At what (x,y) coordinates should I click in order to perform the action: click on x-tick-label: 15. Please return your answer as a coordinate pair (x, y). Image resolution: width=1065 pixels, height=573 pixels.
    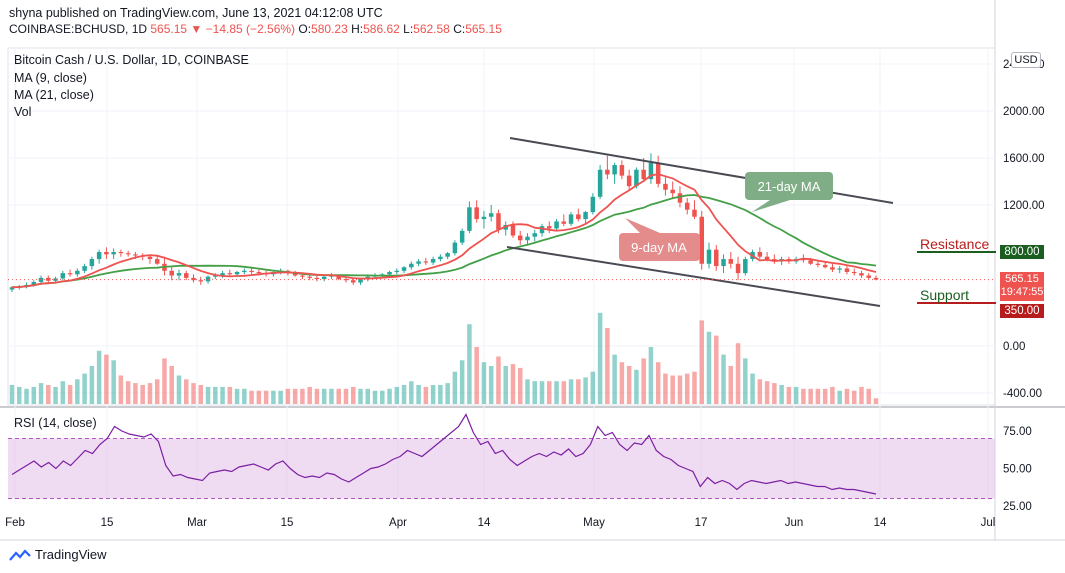
    Looking at the image, I should click on (107, 523).